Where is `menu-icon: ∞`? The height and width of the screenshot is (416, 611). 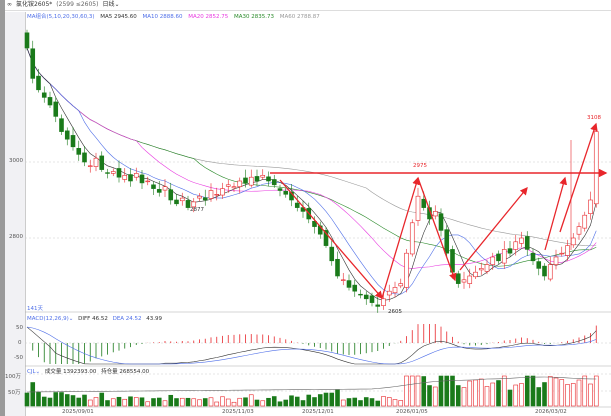 menu-icon: ∞ is located at coordinates (9, 4).